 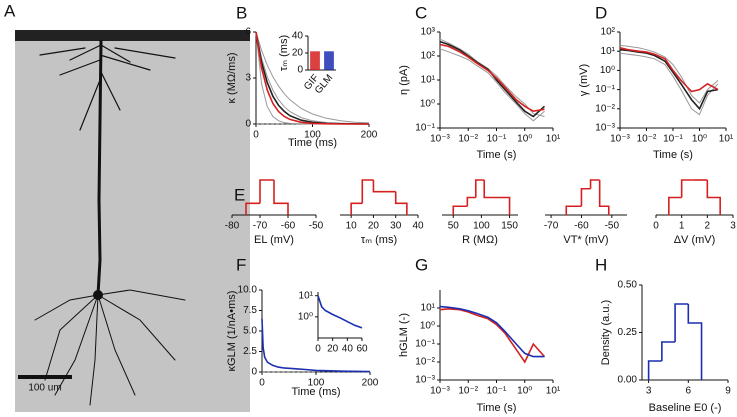 What do you see at coordinates (315, 60) in the screenshot?
I see `bar` at bounding box center [315, 60].